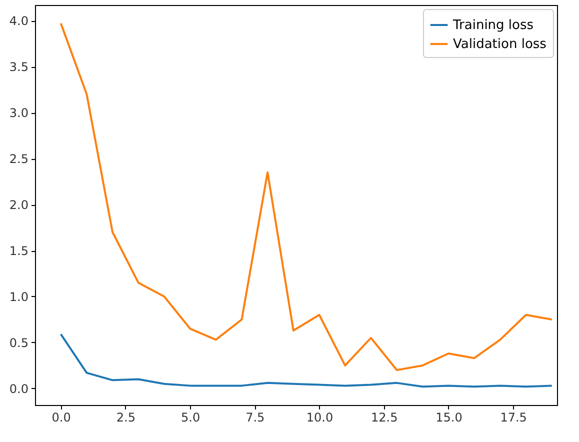 Image resolution: width=579 pixels, height=442 pixels. I want to click on x-tick-label: 12.5, so click(384, 417).